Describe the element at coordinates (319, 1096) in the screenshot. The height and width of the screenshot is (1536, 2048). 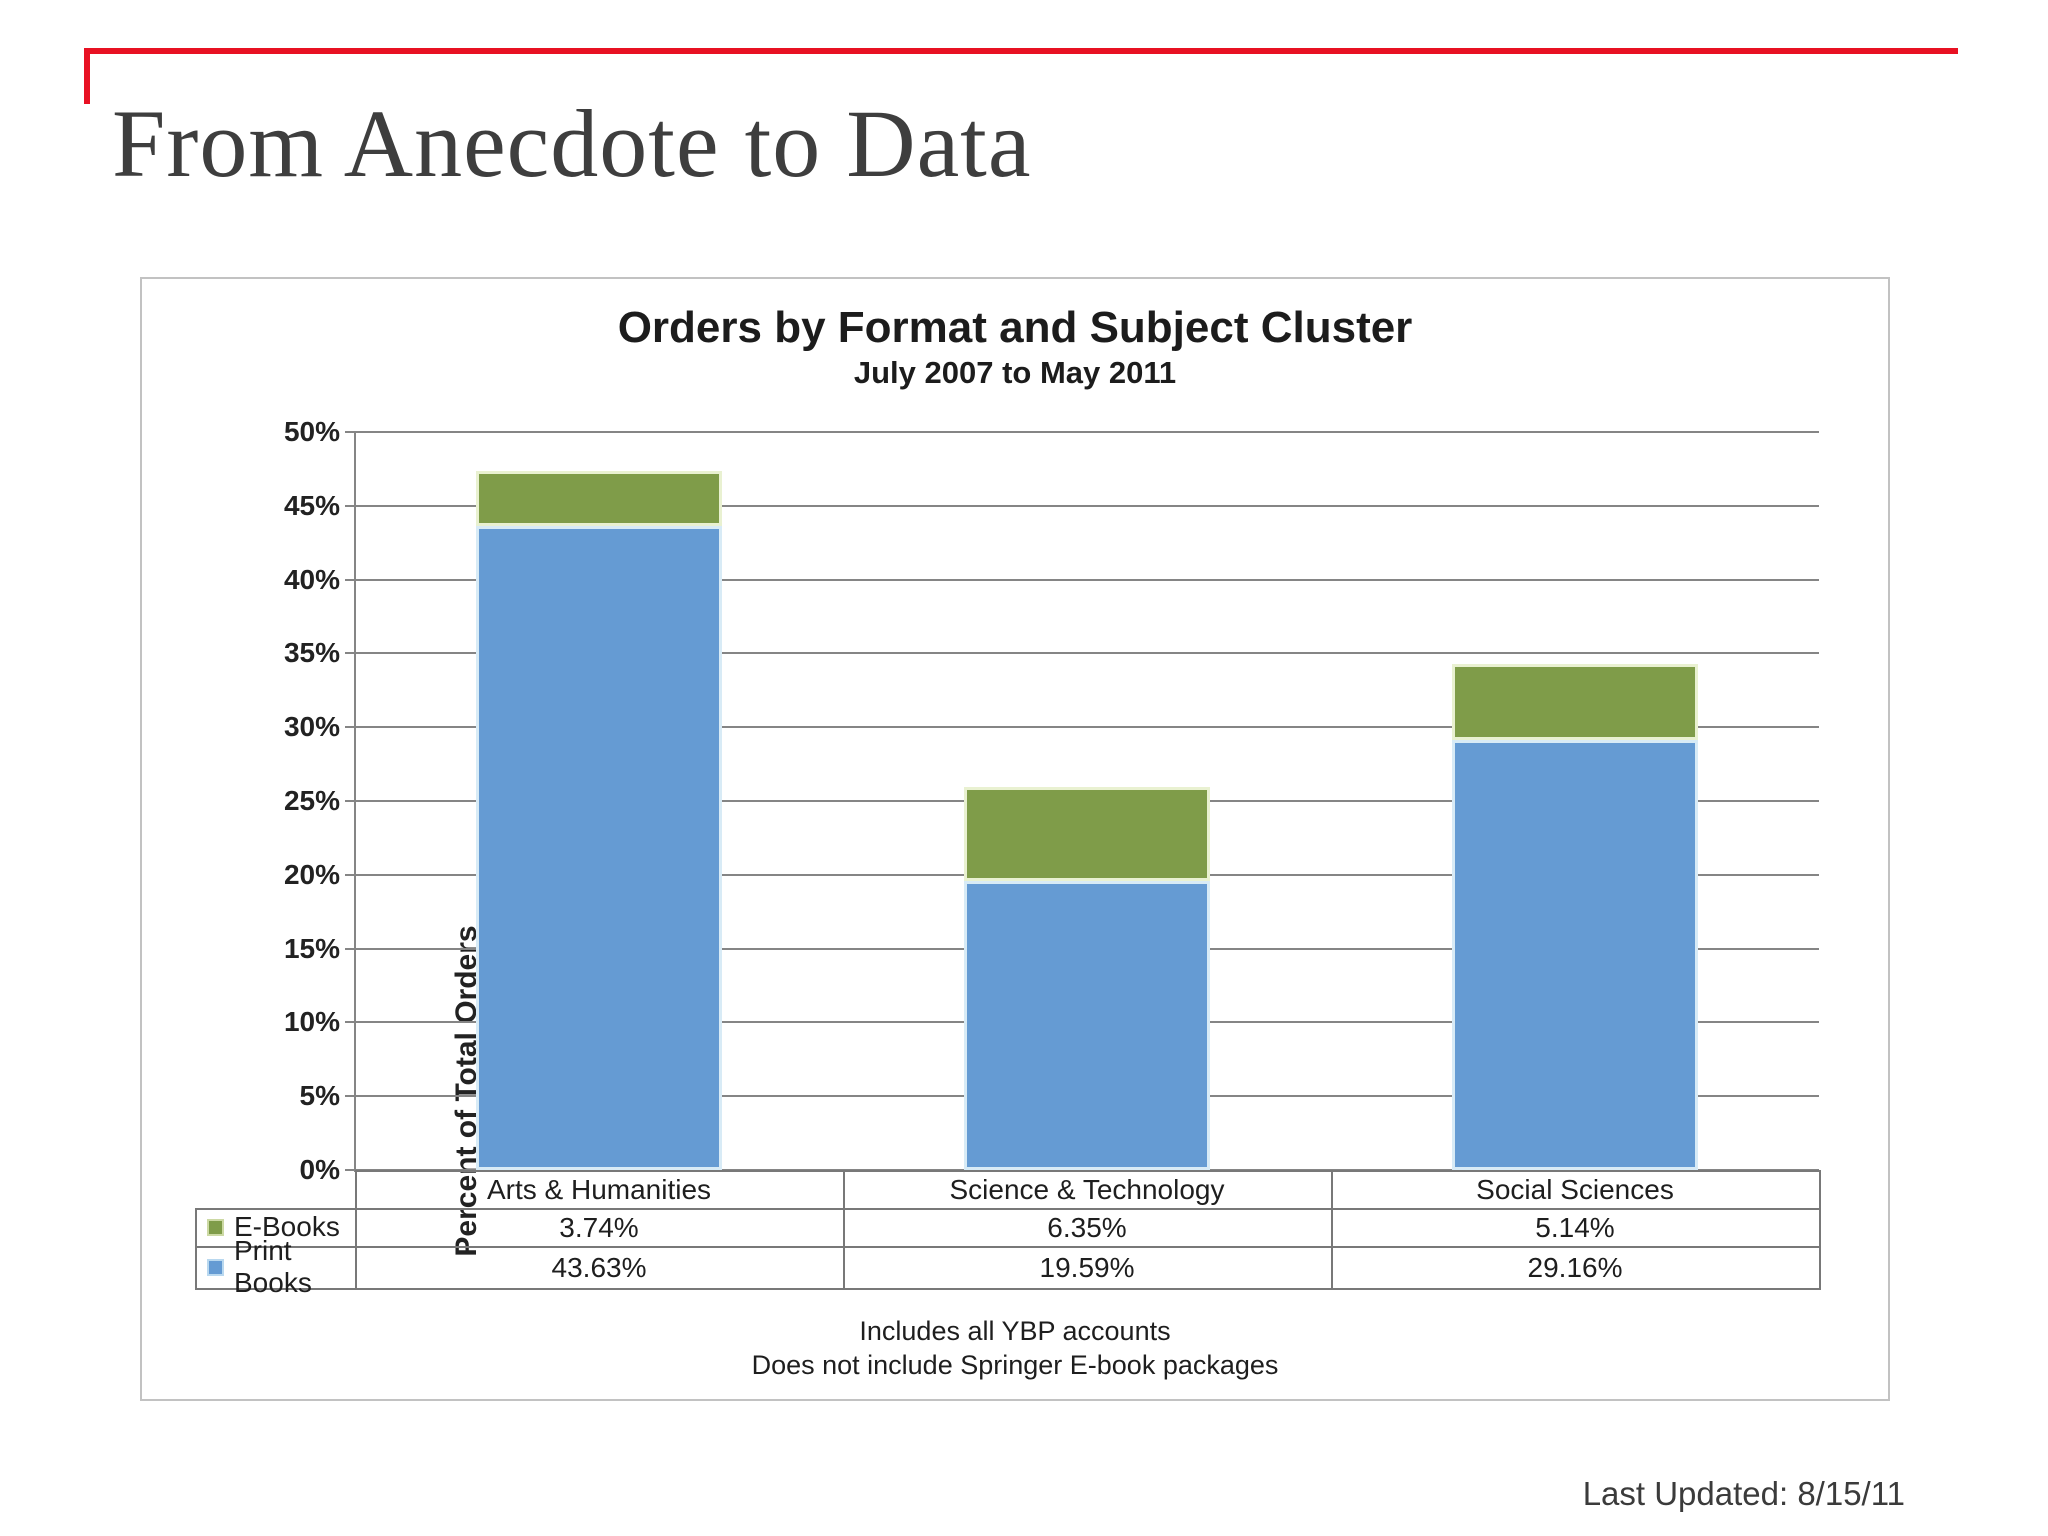
I see `y-tick-label: 5%` at that location.